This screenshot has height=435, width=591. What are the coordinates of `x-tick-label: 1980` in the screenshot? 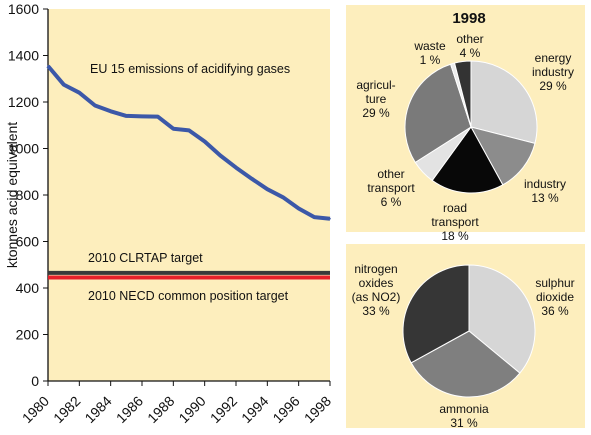 It's located at (35, 409).